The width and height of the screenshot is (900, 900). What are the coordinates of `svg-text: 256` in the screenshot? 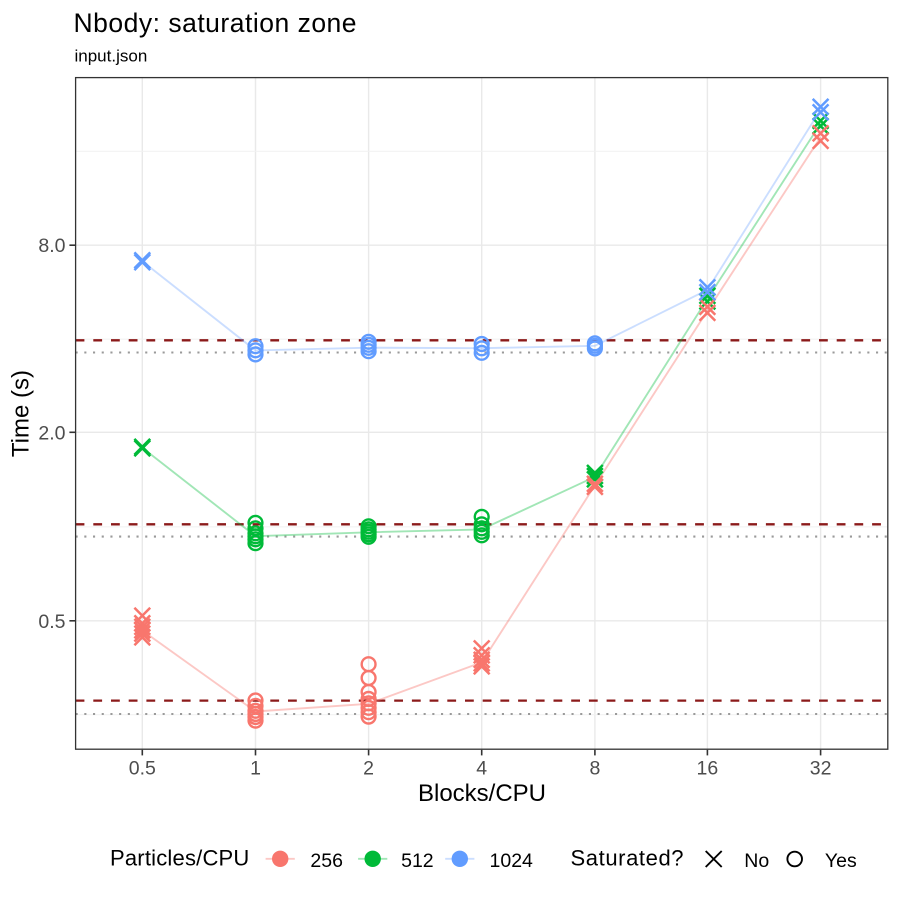 It's located at (326, 861).